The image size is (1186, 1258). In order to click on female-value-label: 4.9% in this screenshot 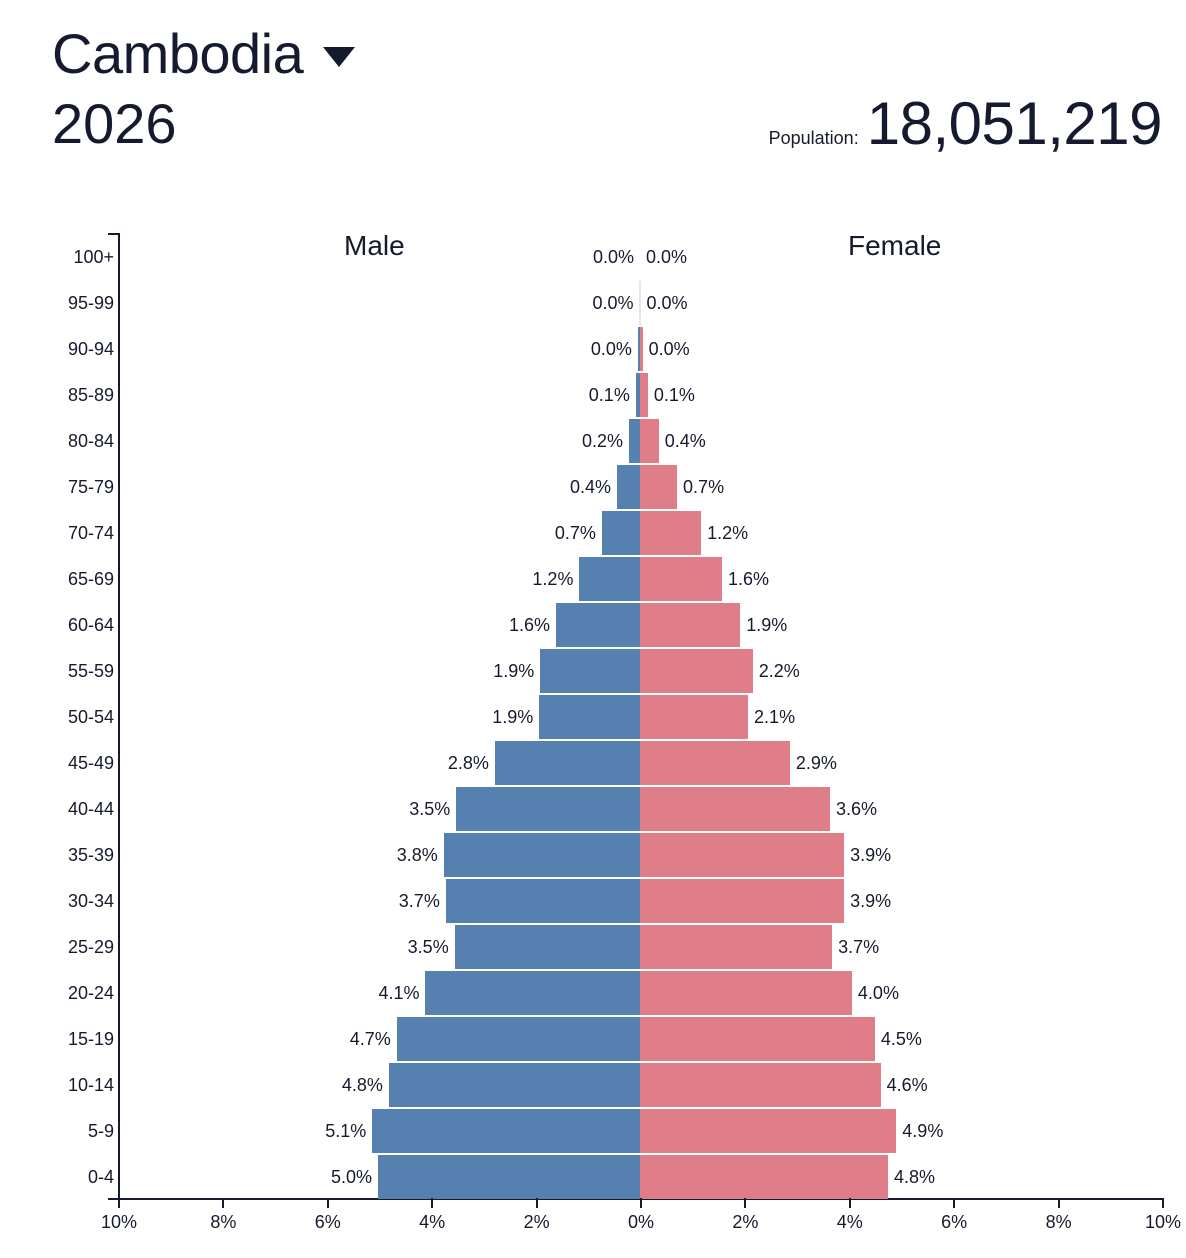, I will do `click(923, 1131)`.